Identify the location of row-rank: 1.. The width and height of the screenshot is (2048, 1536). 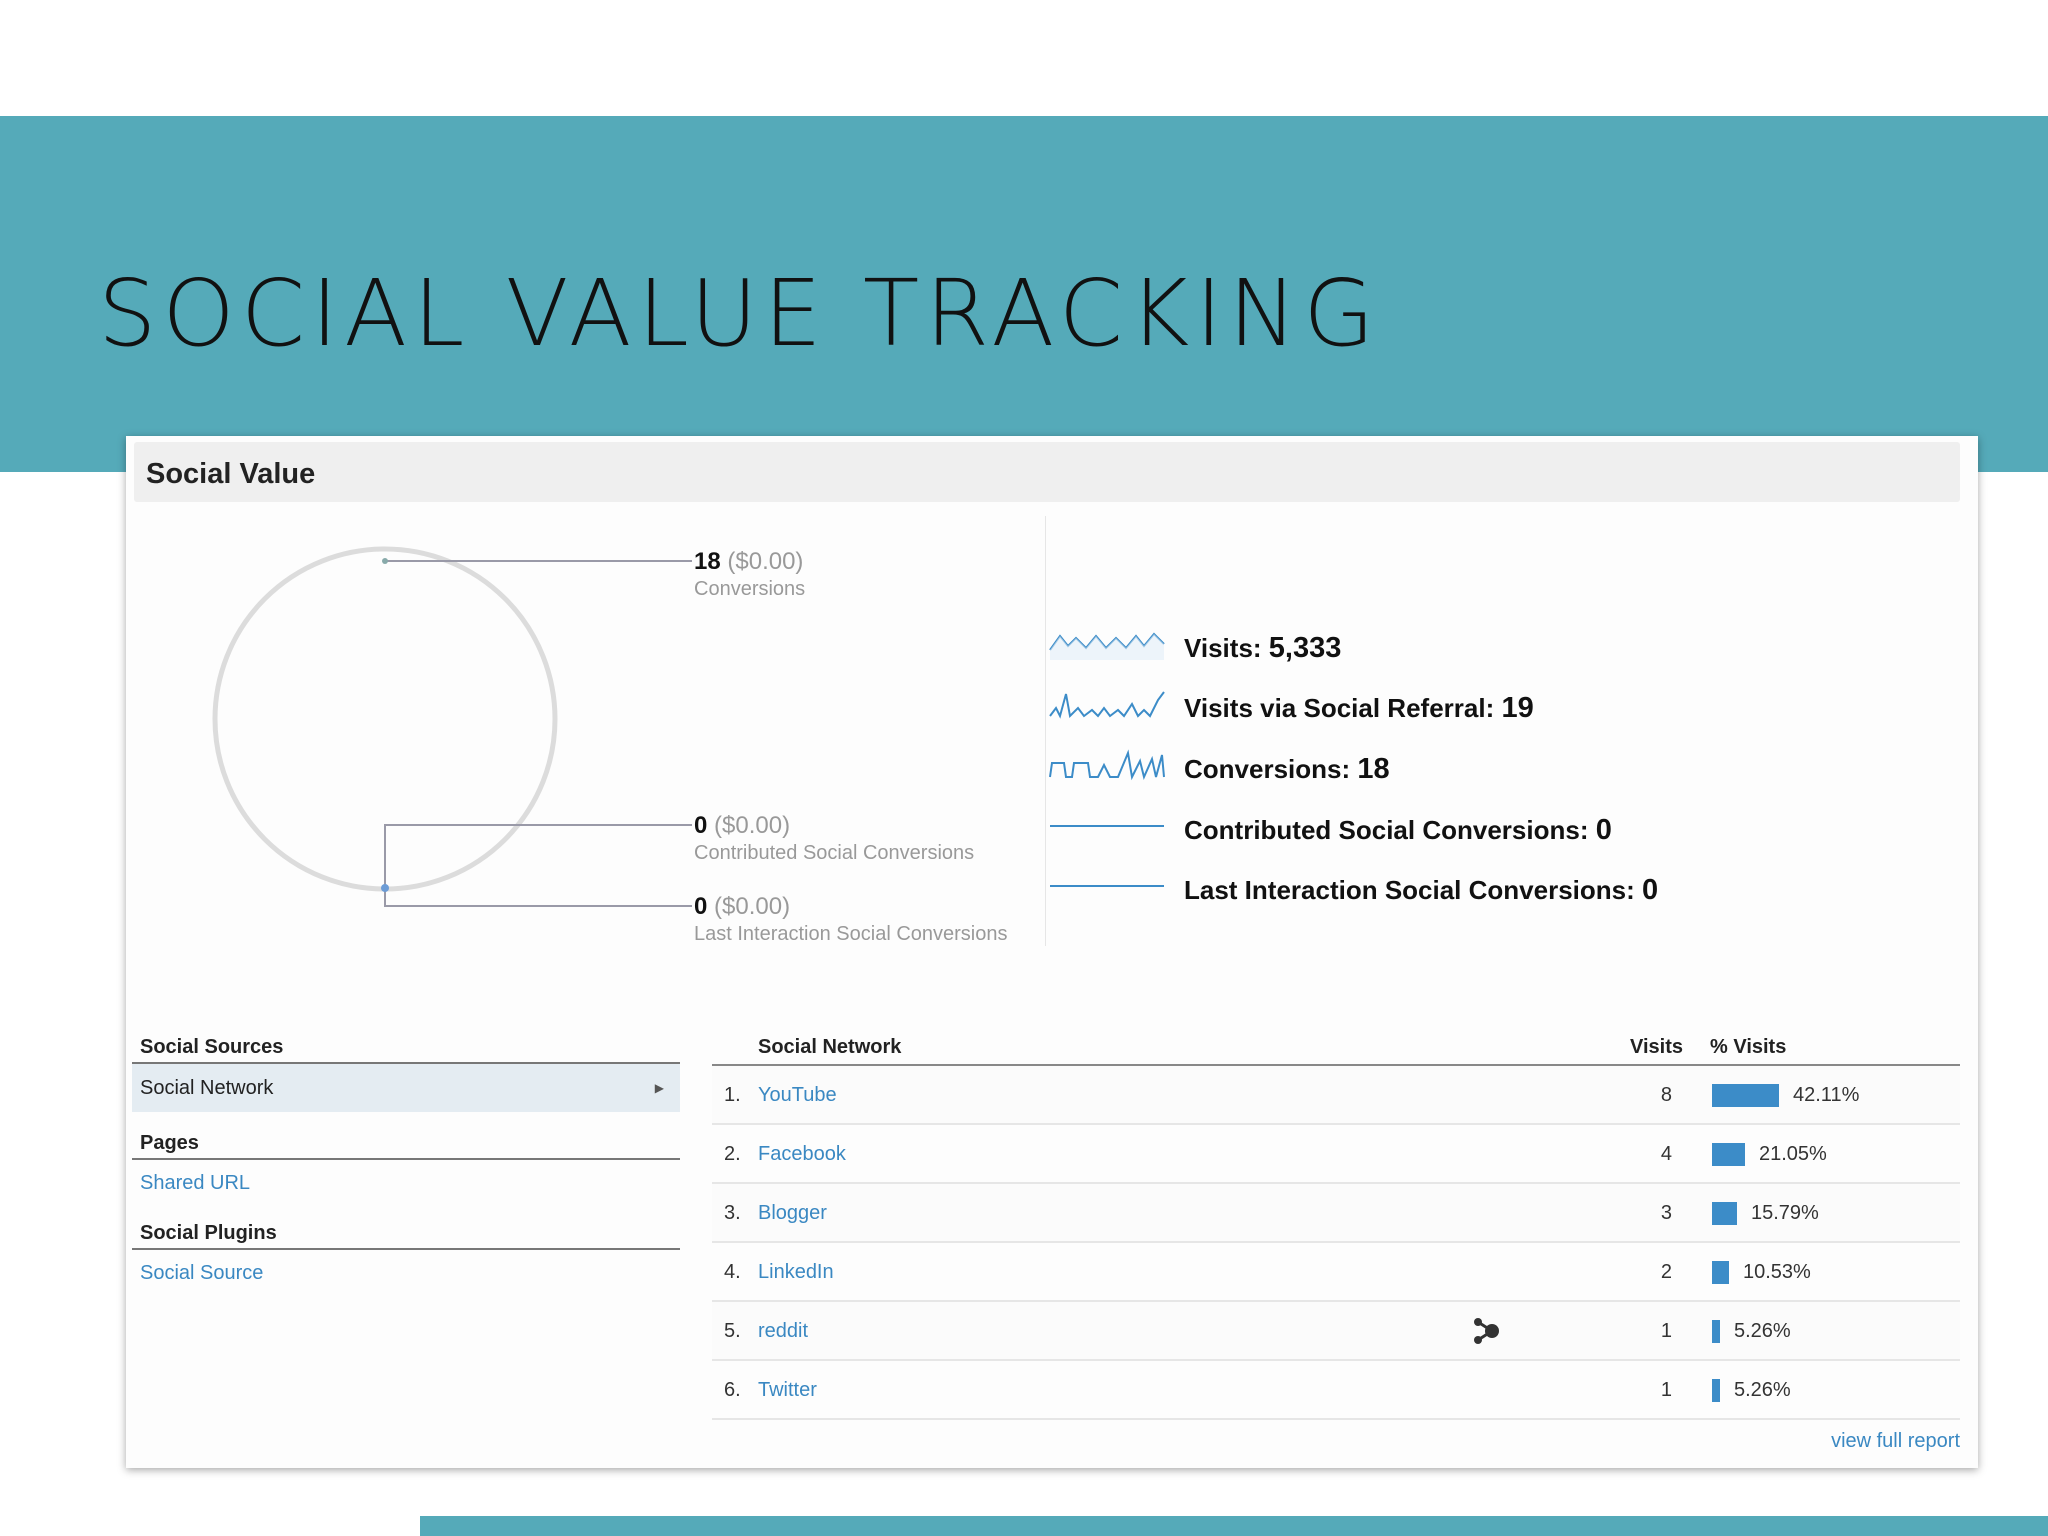
(732, 1095).